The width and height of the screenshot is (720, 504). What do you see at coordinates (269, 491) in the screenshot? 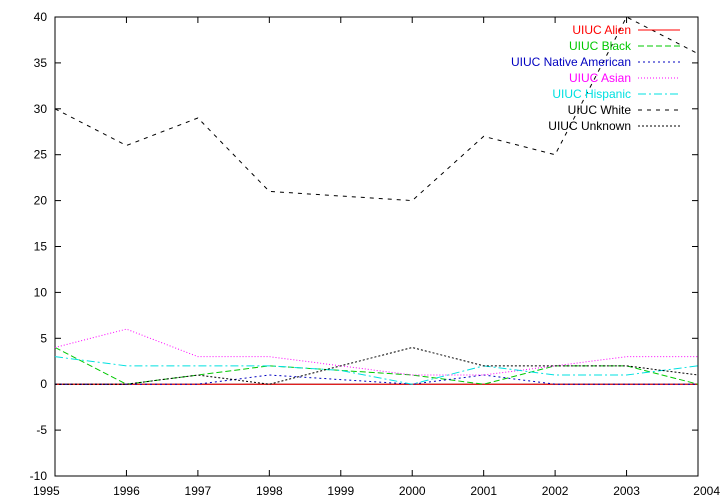
I see `x-tick-label: 1998` at bounding box center [269, 491].